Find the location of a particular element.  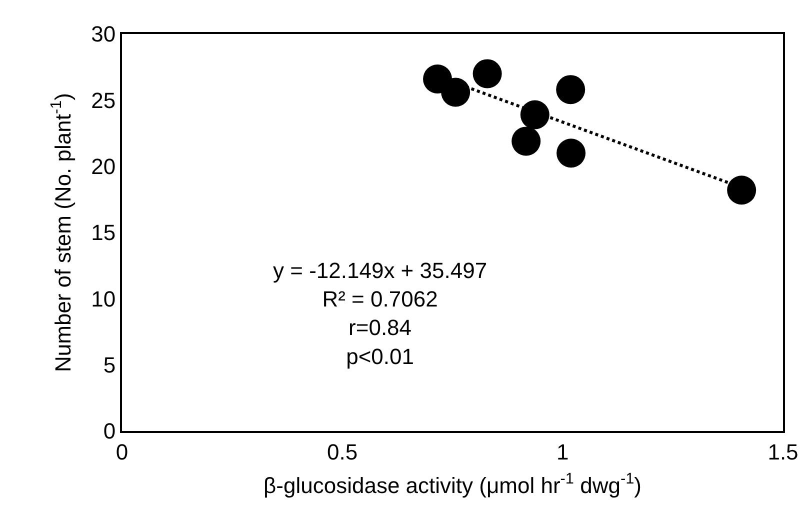

annotation: y = -12.149x + 35.497 is located at coordinates (380, 270).